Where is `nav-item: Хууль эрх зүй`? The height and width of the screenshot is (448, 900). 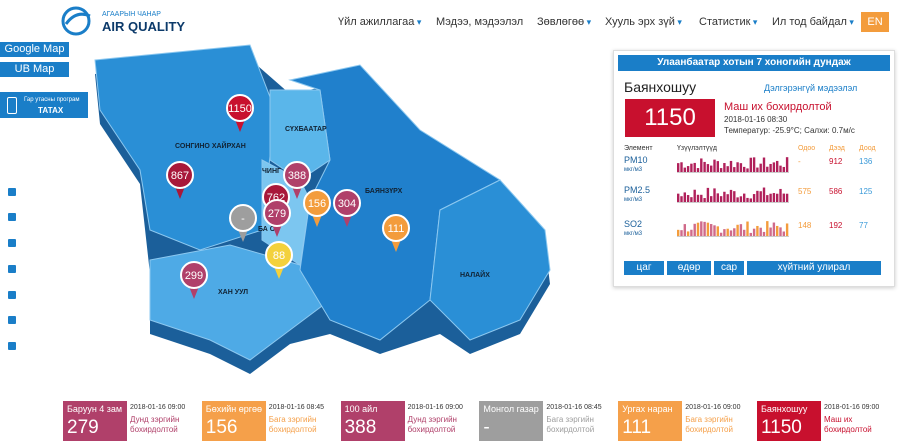 nav-item: Хууль эрх зүй is located at coordinates (643, 22).